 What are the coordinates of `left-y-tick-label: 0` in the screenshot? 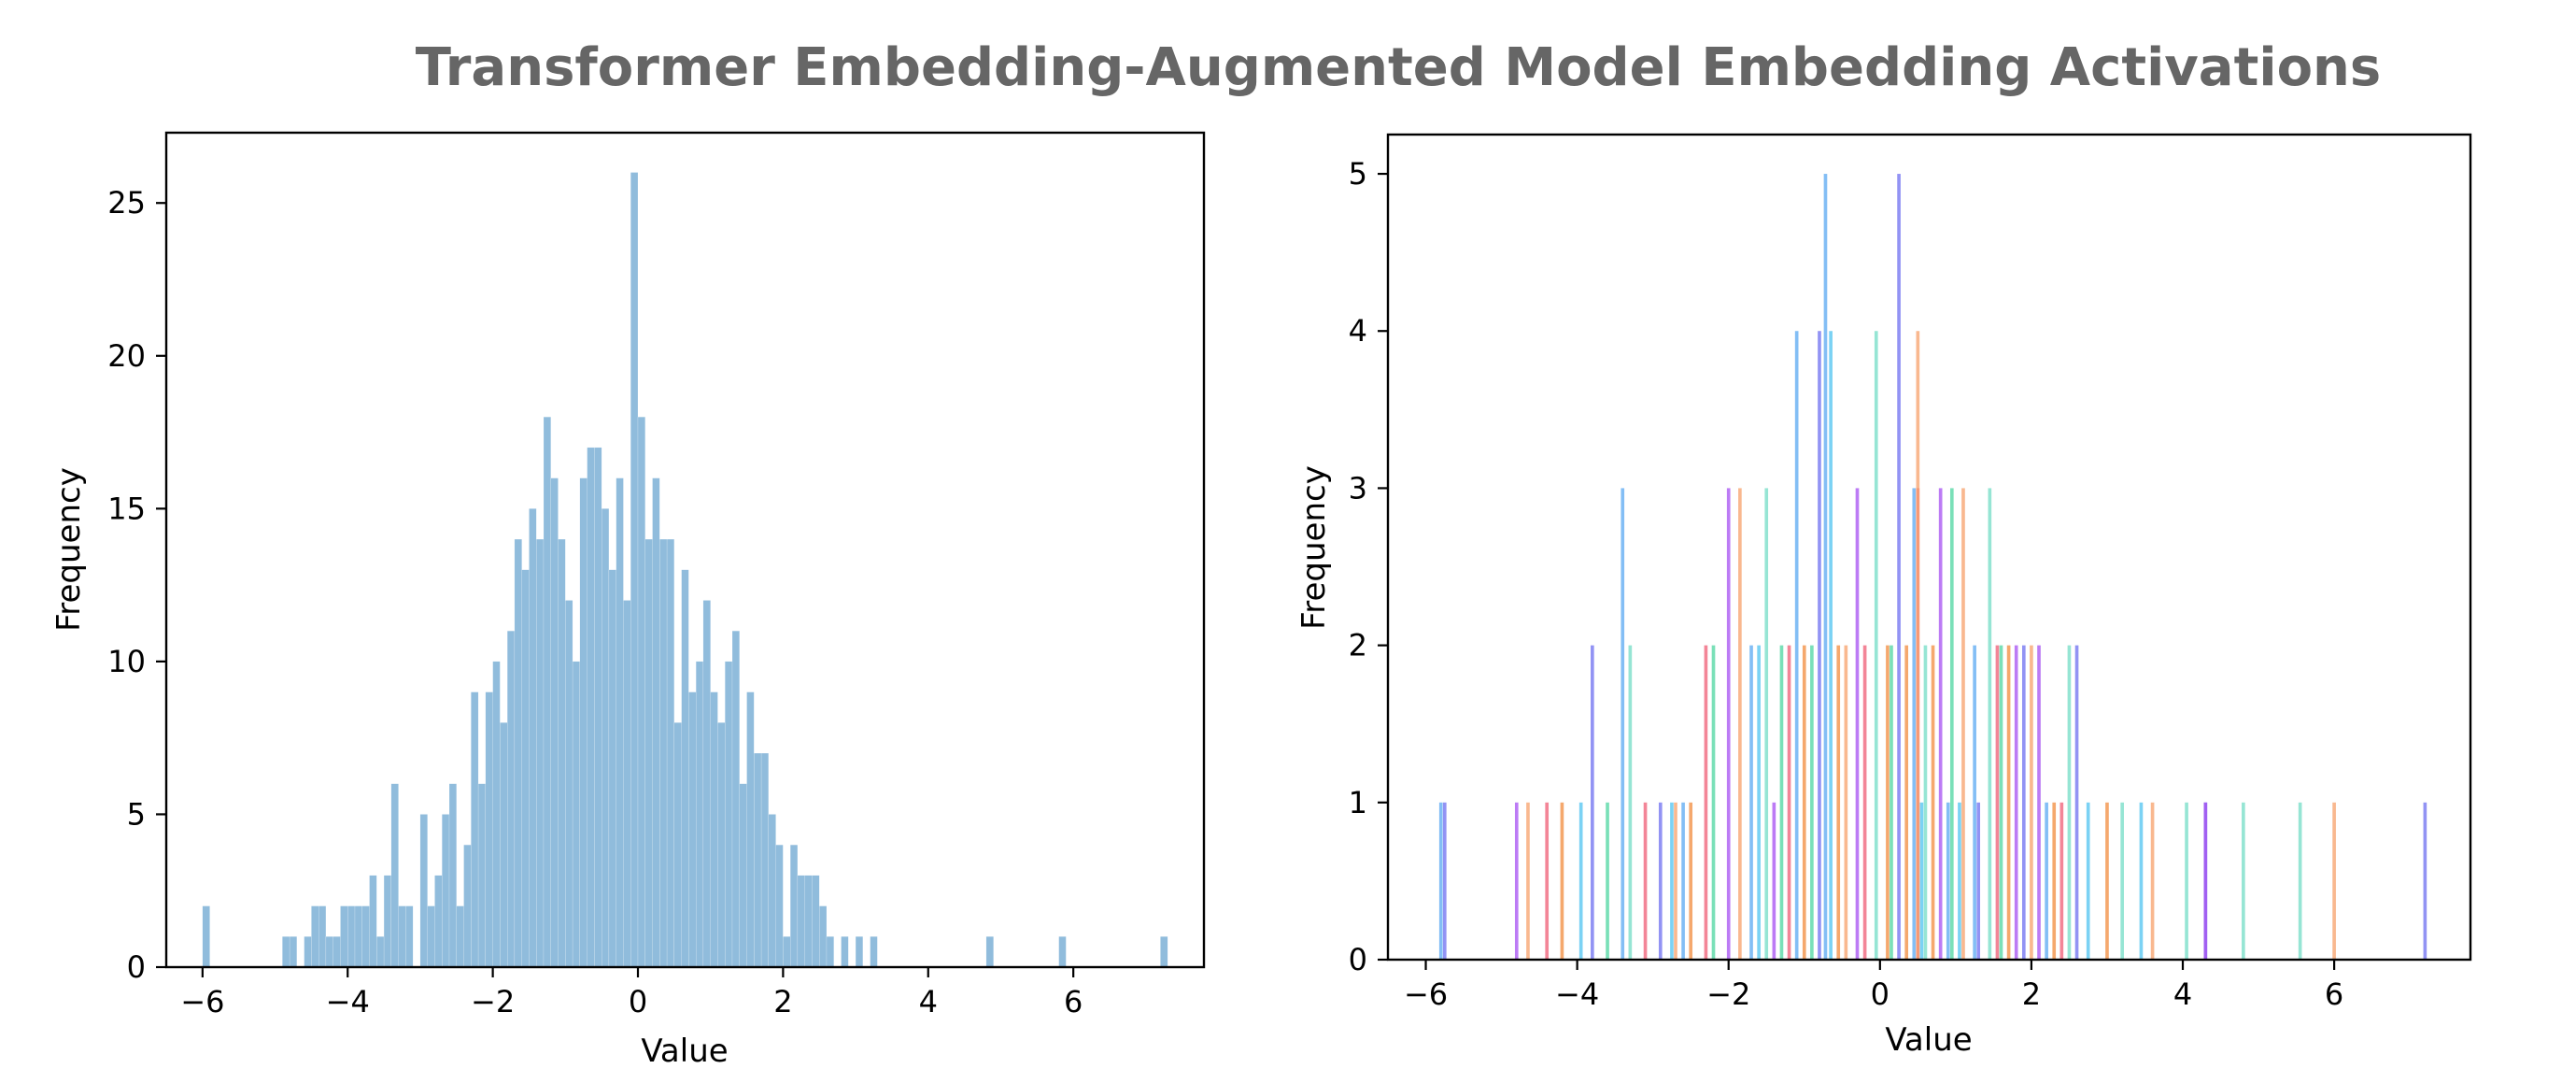 It's located at (136, 967).